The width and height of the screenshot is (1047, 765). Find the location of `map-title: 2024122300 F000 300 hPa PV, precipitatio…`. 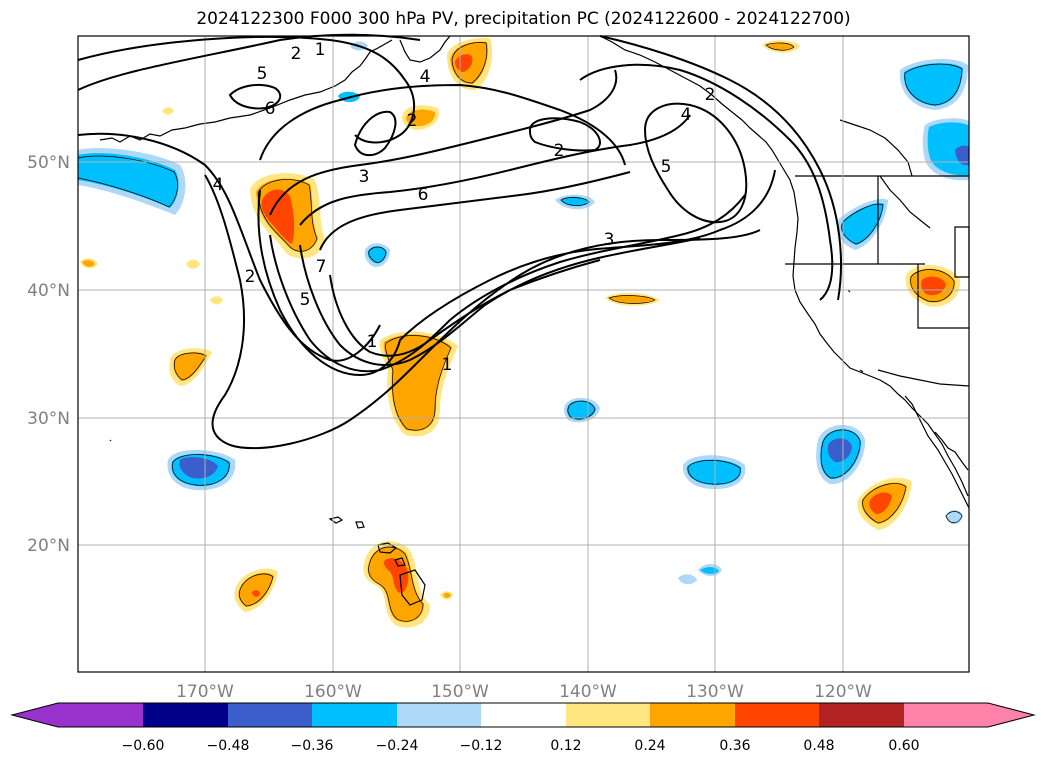

map-title: 2024122300 F000 300 hPa PV, precipitatio… is located at coordinates (523, 19).